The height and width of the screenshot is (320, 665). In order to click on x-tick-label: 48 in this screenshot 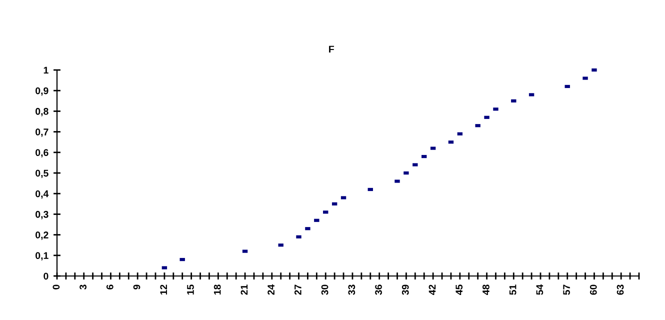, I will do `click(486, 289)`.